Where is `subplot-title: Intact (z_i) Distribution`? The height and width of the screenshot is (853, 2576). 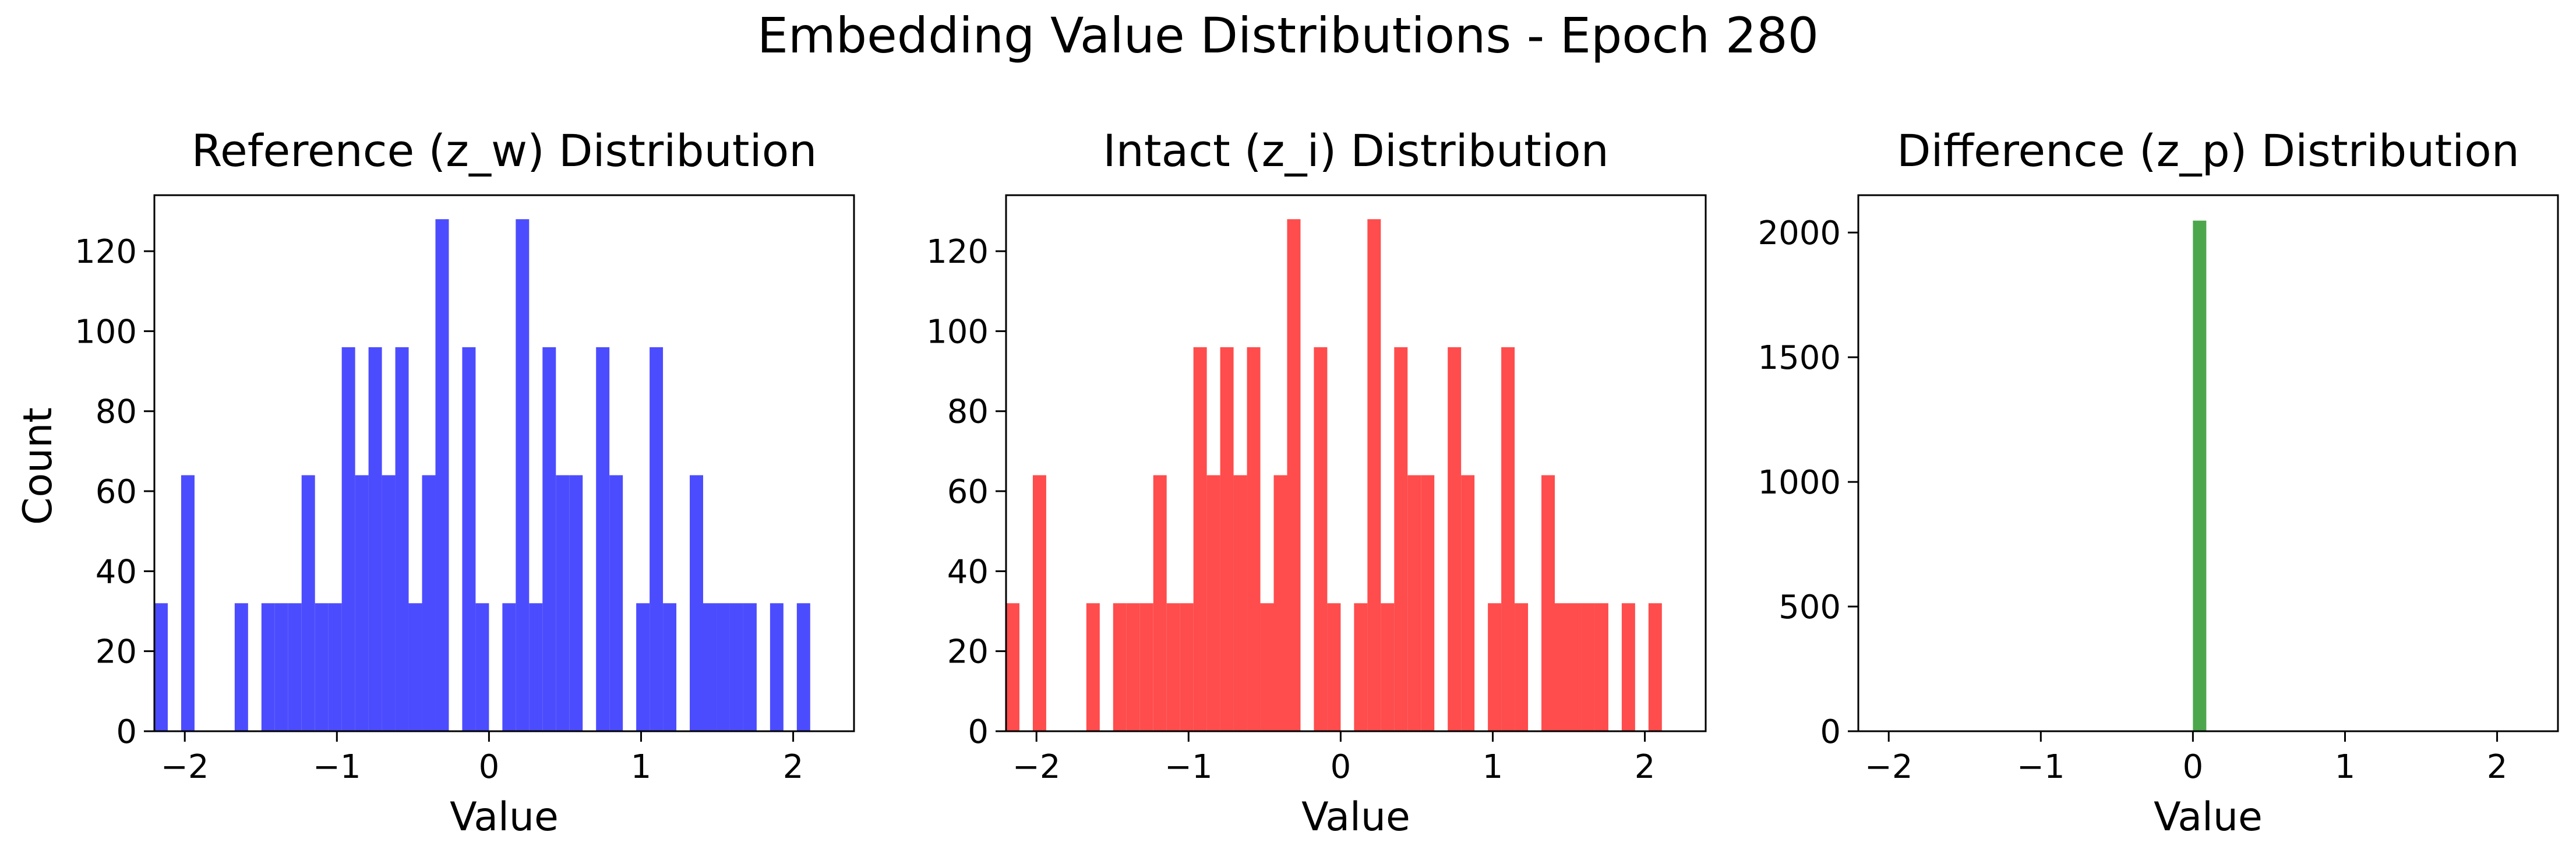 subplot-title: Intact (z_i) Distribution is located at coordinates (1356, 151).